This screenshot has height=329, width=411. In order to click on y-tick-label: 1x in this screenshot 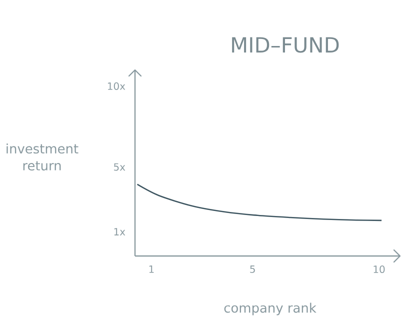, I will do `click(120, 232)`.